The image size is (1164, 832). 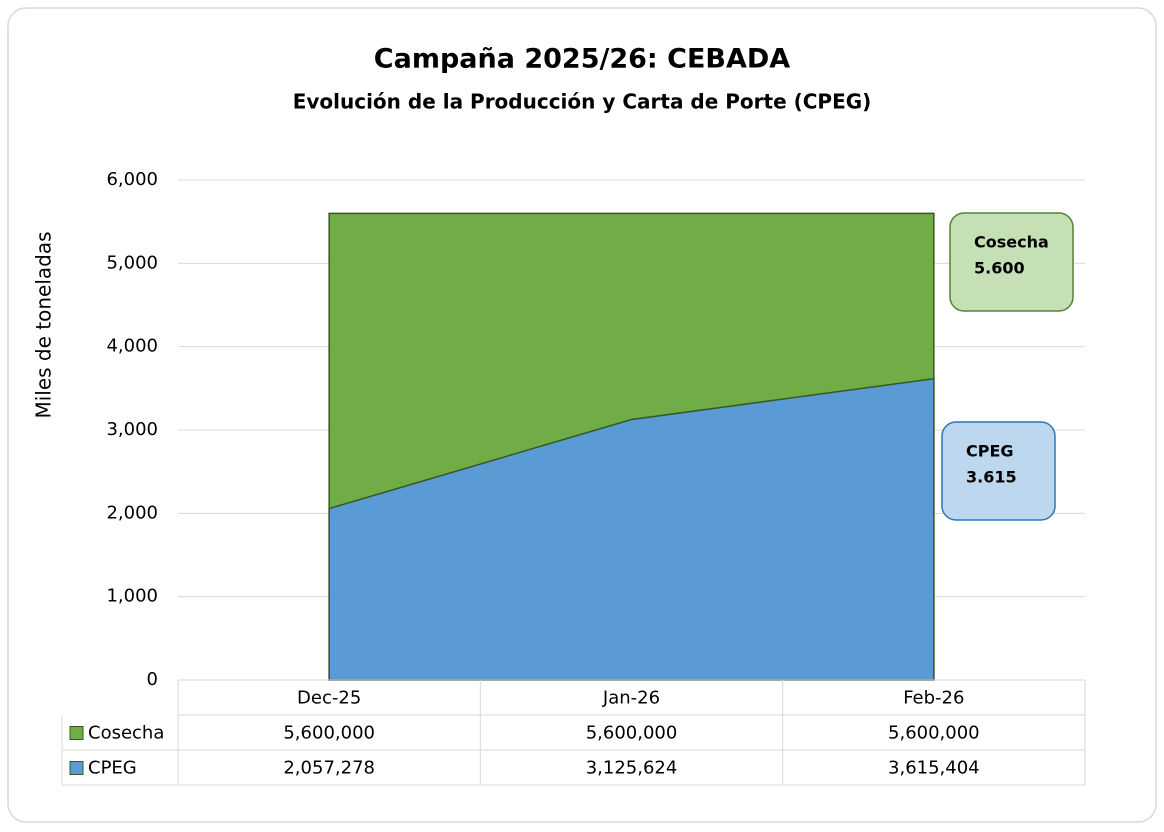 What do you see at coordinates (934, 768) in the screenshot?
I see `table-value: 3,615,404` at bounding box center [934, 768].